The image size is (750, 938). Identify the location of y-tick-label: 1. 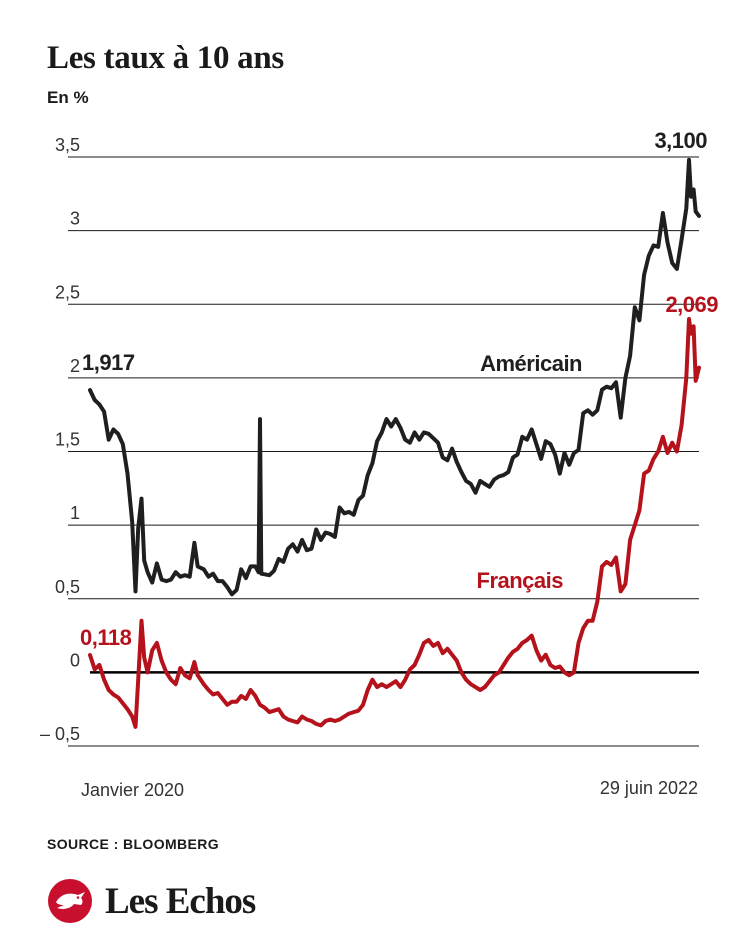
(75, 513).